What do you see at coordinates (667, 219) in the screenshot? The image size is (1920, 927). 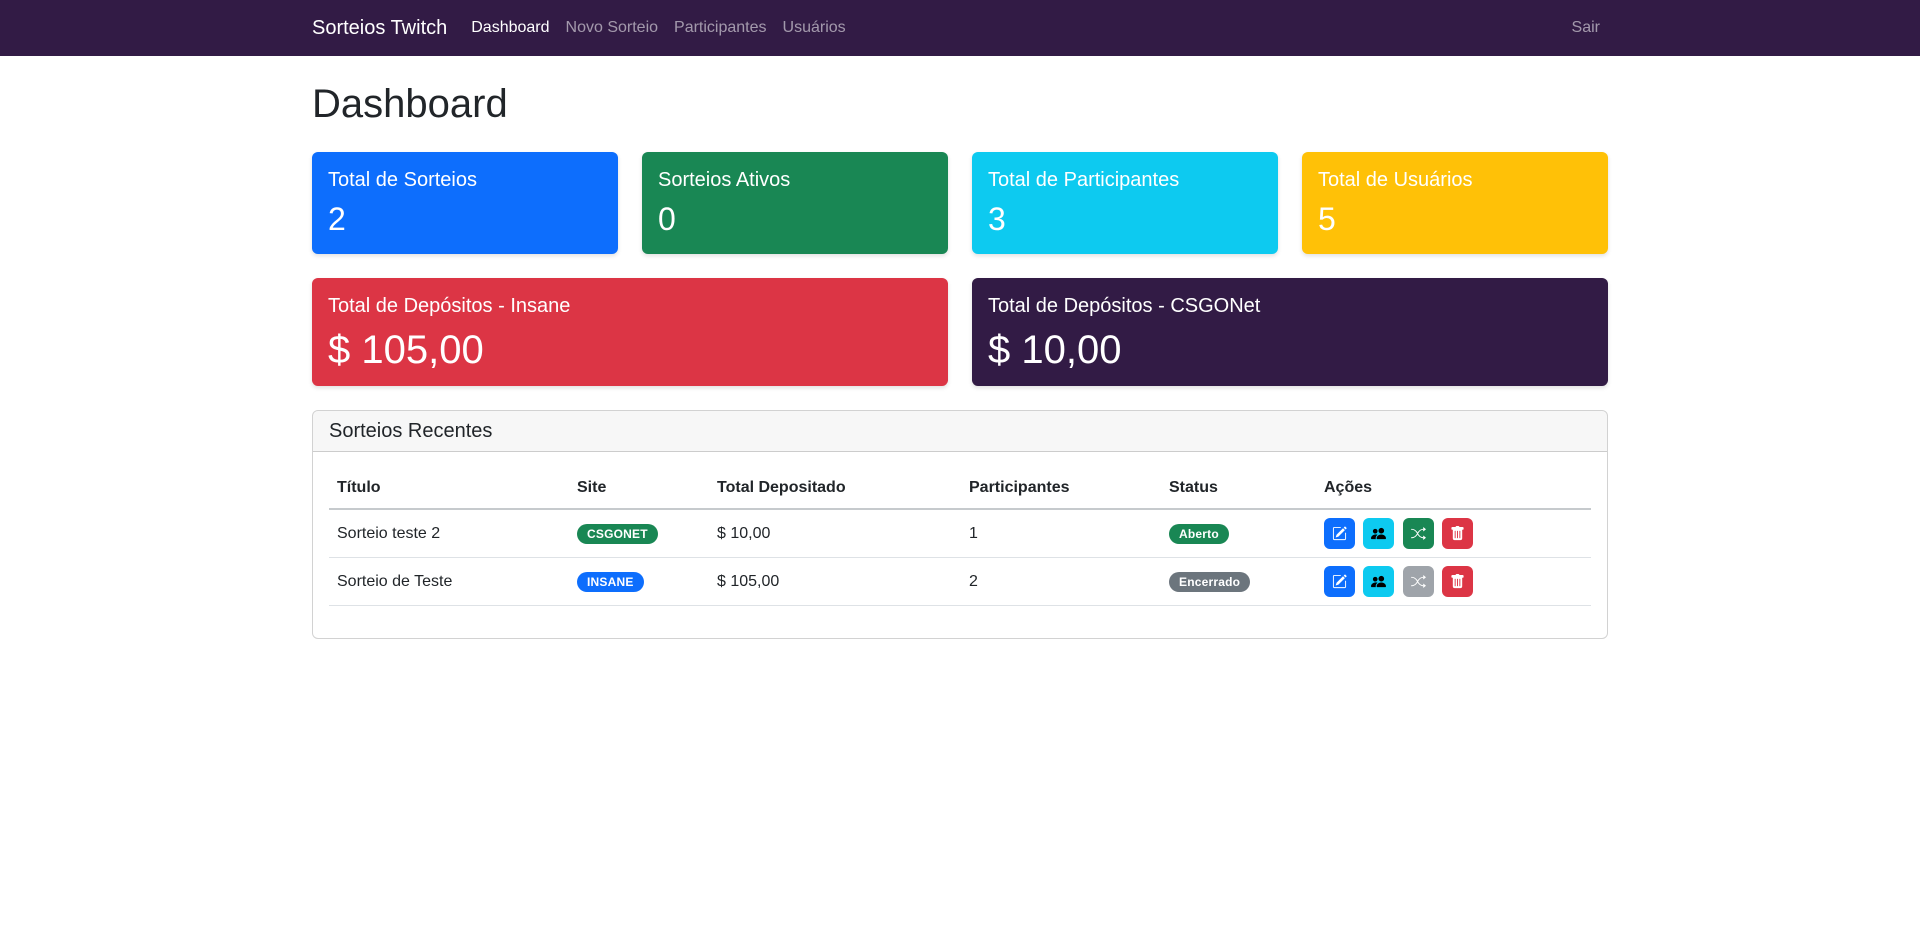 I see `stat-card-value: 0` at bounding box center [667, 219].